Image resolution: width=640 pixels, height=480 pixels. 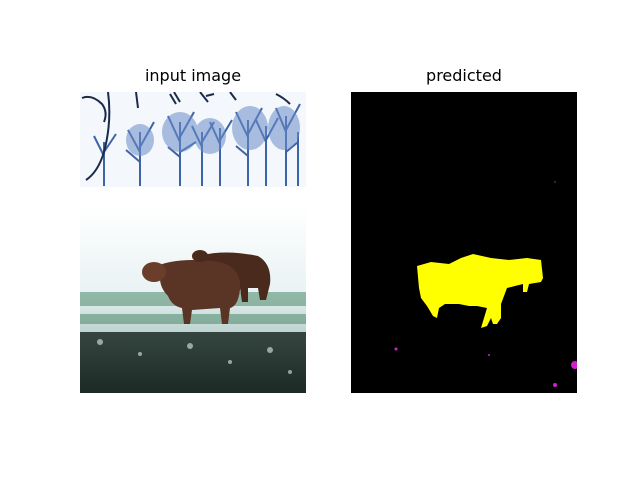 I want to click on sheep-mask, so click(x=480, y=291).